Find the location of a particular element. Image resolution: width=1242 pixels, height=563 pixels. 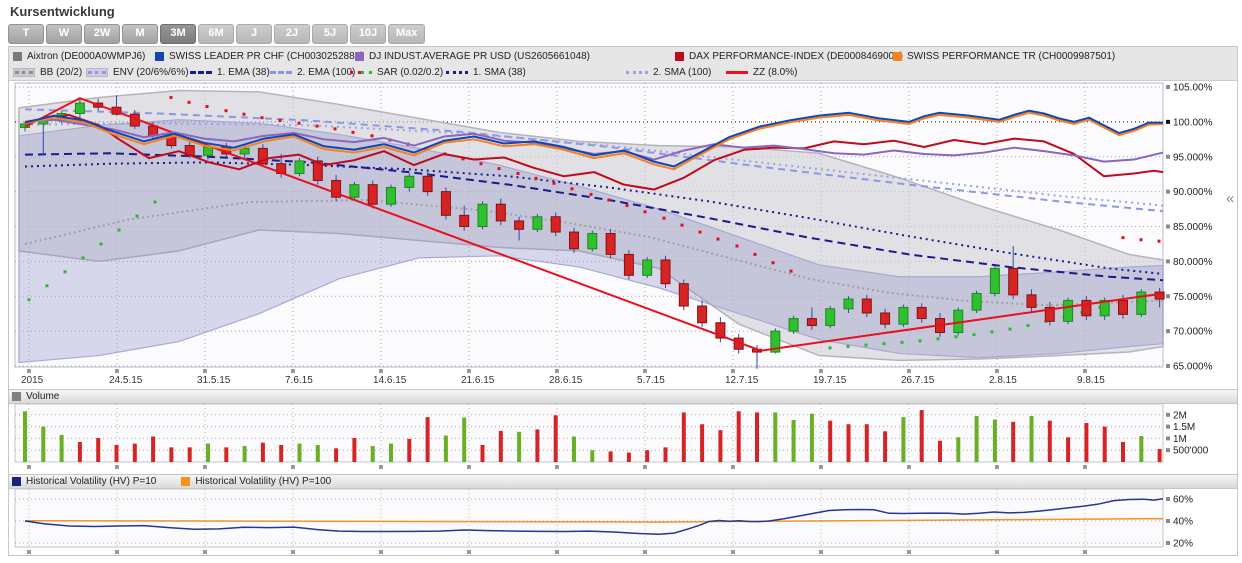

period-button-10j: 10J is located at coordinates (368, 34).